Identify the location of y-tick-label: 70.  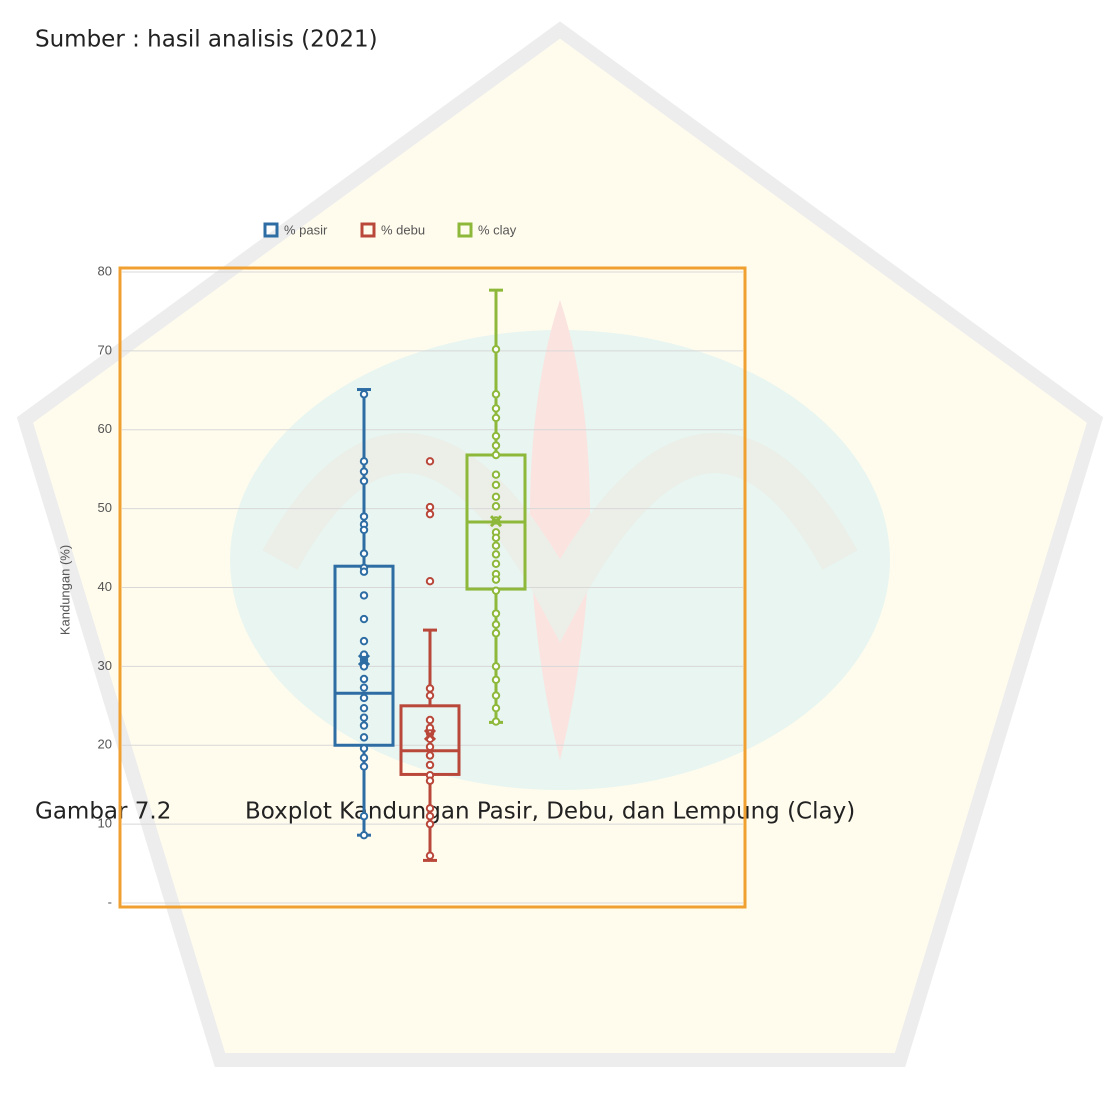
(105, 349).